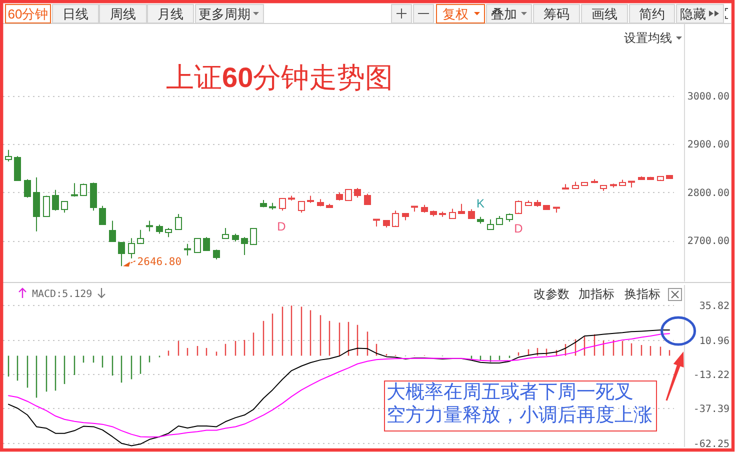  I want to click on annotation: K, so click(480, 203).